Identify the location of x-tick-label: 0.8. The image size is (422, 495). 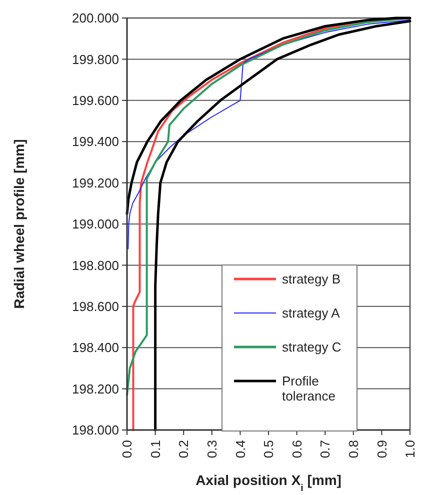
(353, 449).